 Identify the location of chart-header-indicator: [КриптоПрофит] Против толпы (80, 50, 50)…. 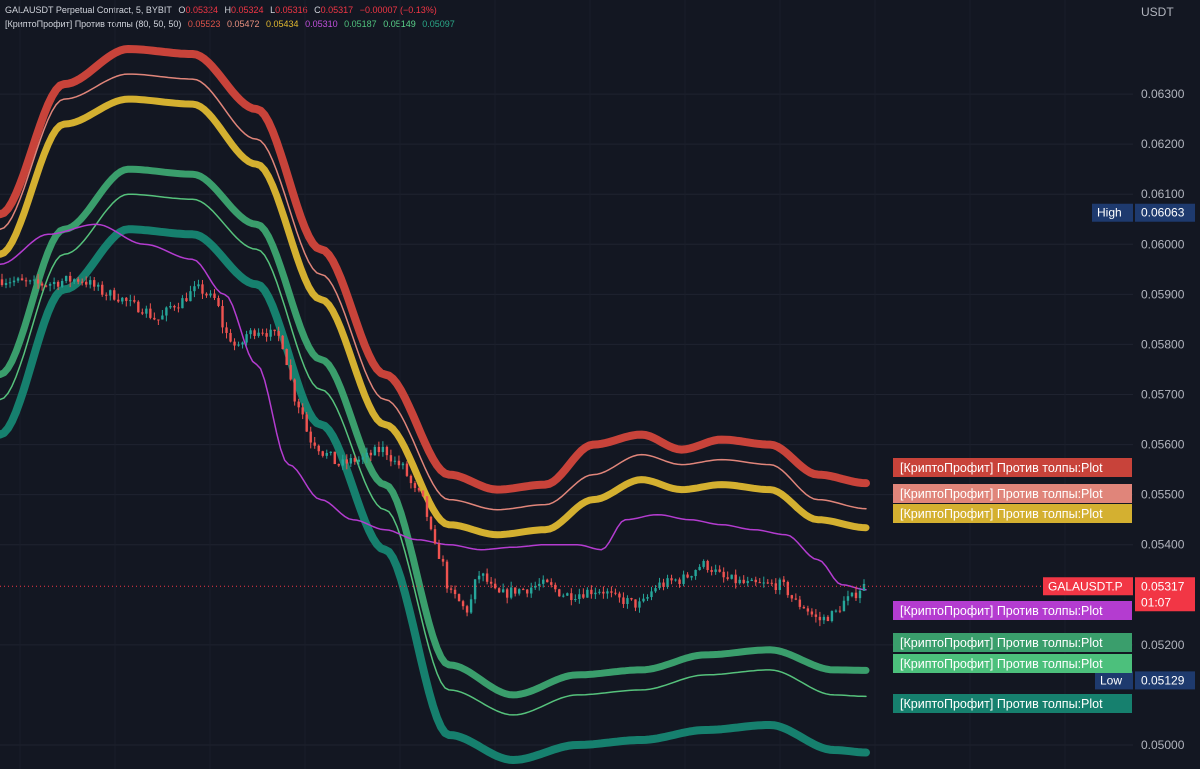
(232, 24).